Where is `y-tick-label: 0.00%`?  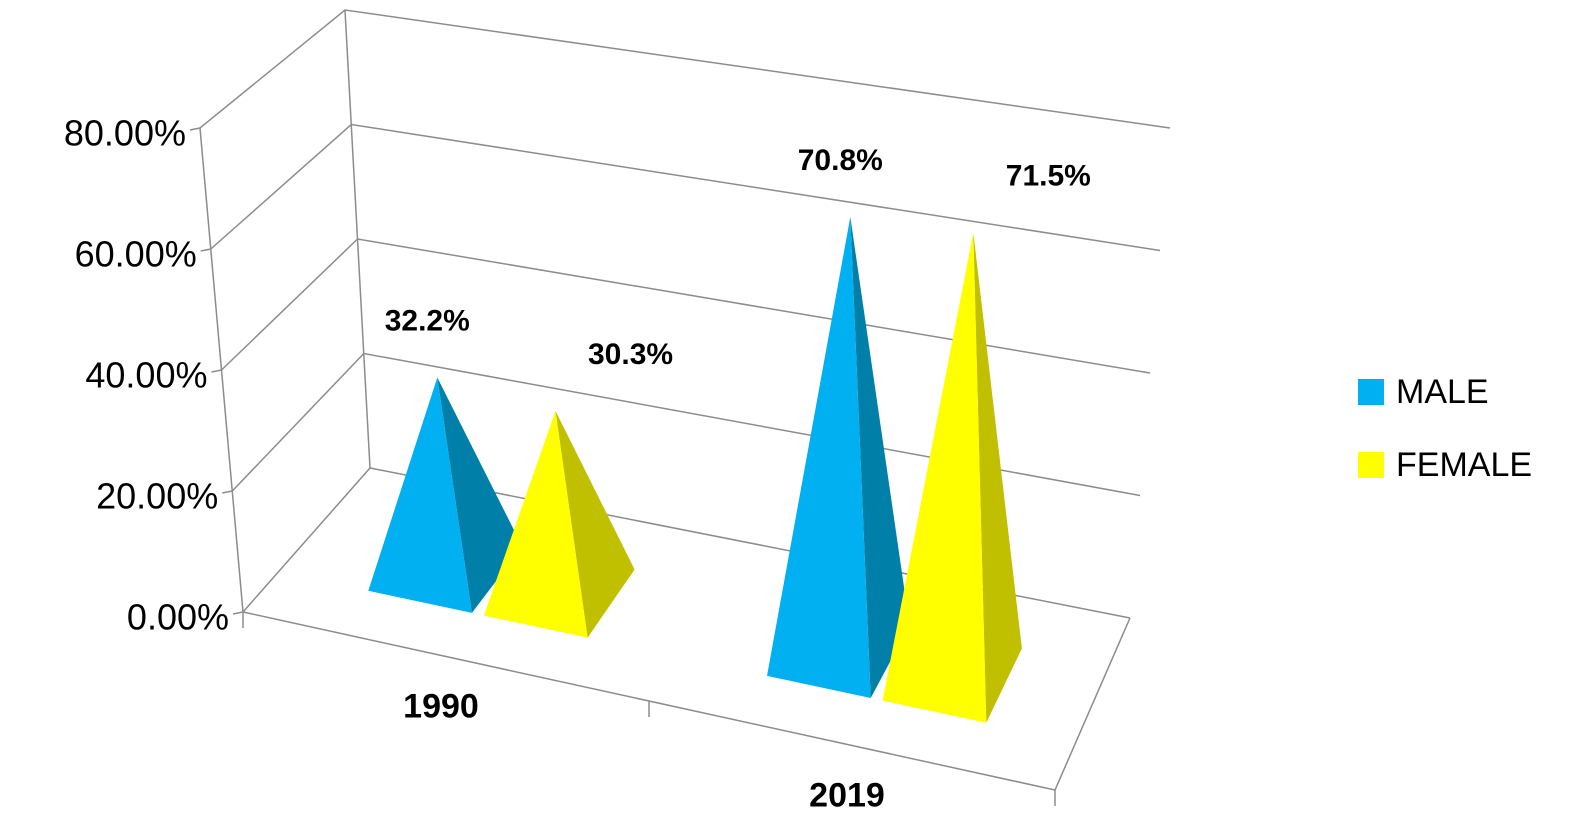 y-tick-label: 0.00% is located at coordinates (178, 617).